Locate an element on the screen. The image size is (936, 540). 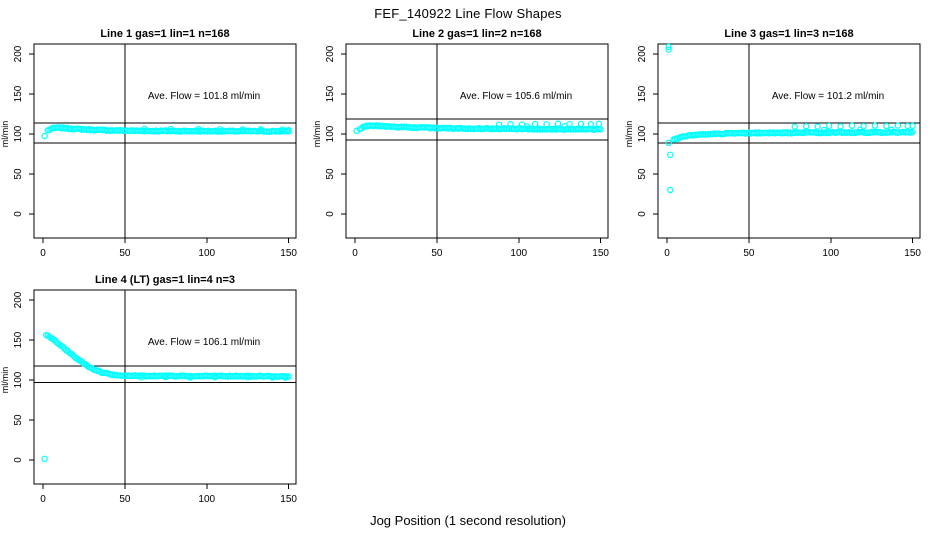
ave-flow-annotation: Ave. Flow = 101.8 ml/min is located at coordinates (204, 96).